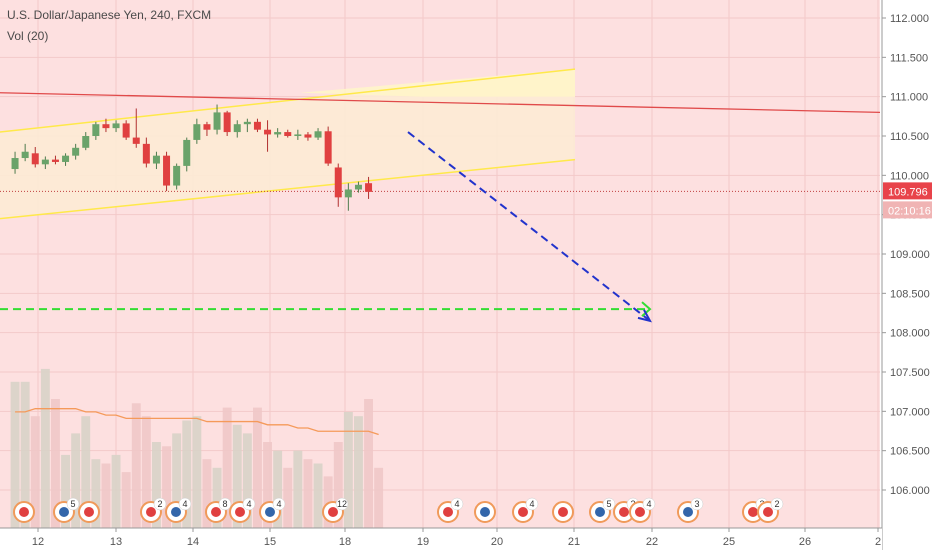 This screenshot has height=550, width=932. I want to click on y-tick-label: 112.000, so click(909, 19).